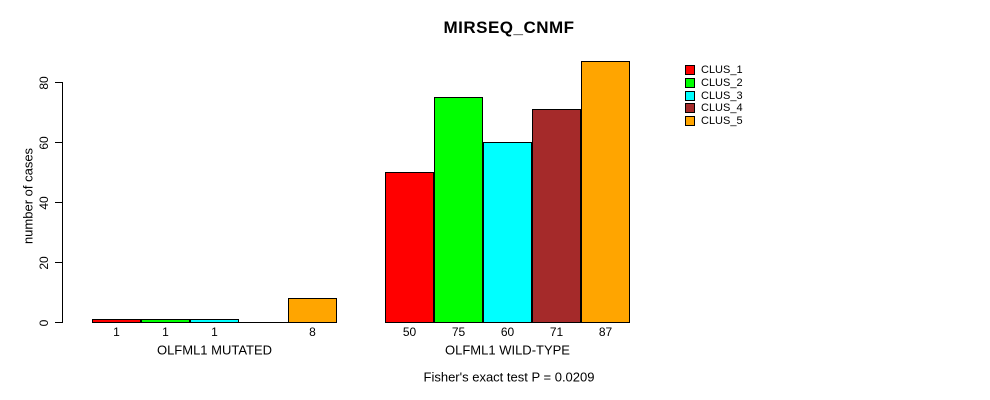  What do you see at coordinates (509, 27) in the screenshot?
I see `chart-title: MIRSEQ_CNMF` at bounding box center [509, 27].